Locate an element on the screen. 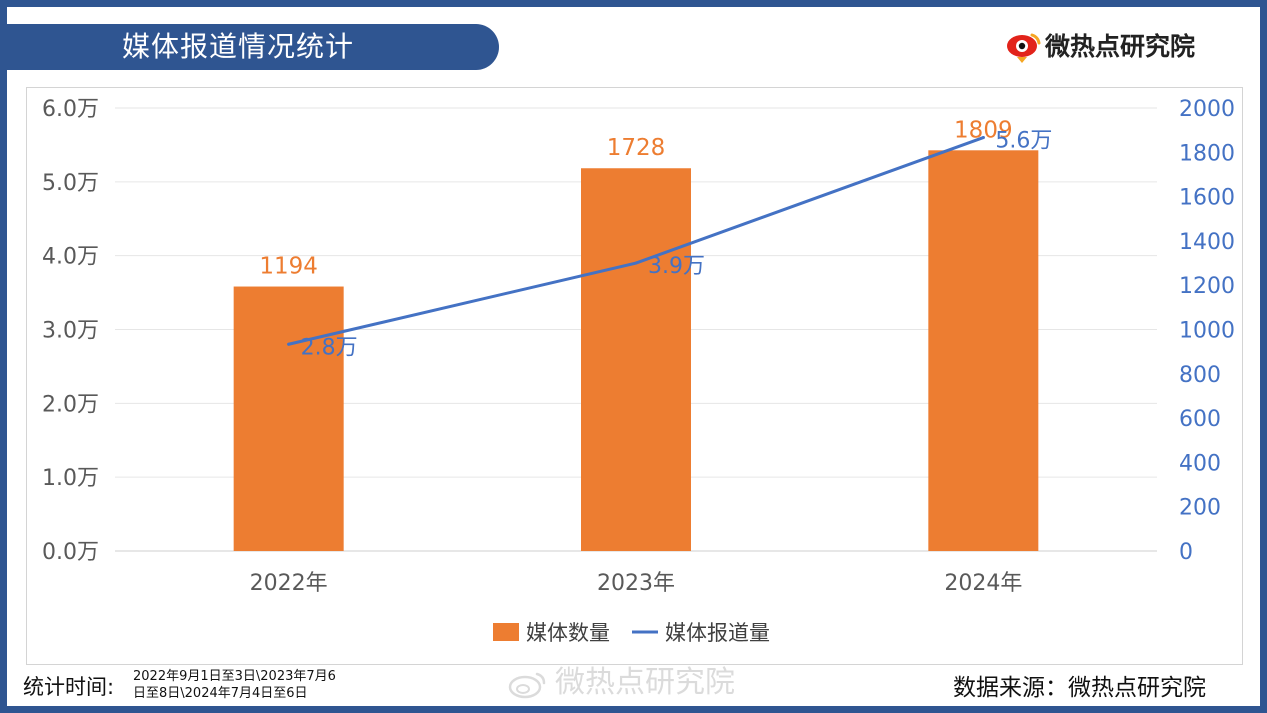  right-axis-tick: 1600 is located at coordinates (1207, 198).